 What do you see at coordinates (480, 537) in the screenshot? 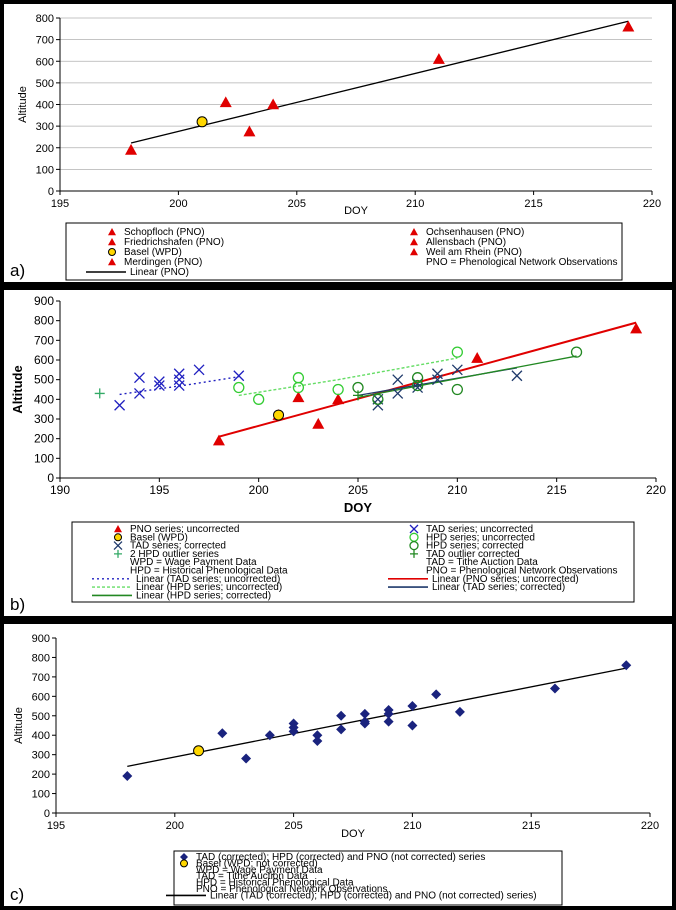
I see `legend-label: HPD series; uncorrected` at bounding box center [480, 537].